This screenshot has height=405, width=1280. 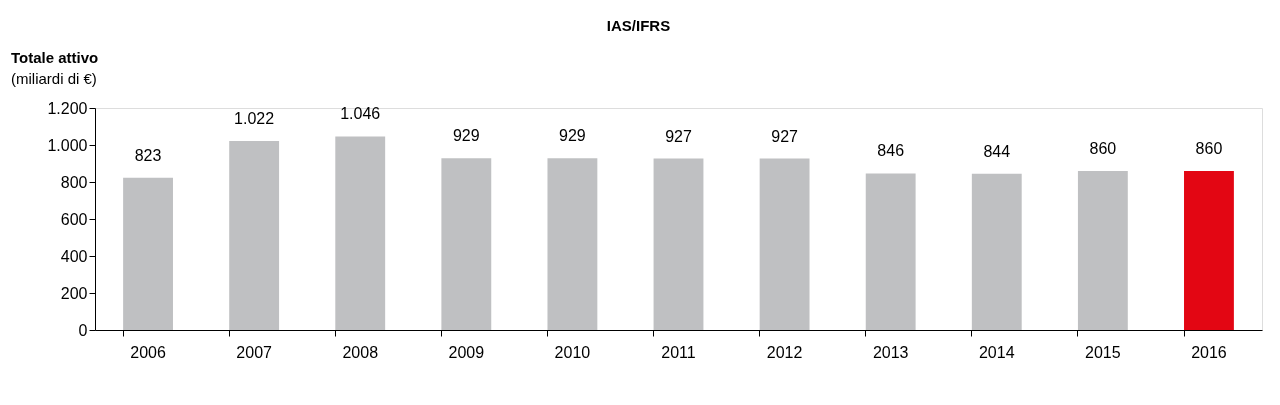 I want to click on x-tick-label: 2015, so click(x=1103, y=352).